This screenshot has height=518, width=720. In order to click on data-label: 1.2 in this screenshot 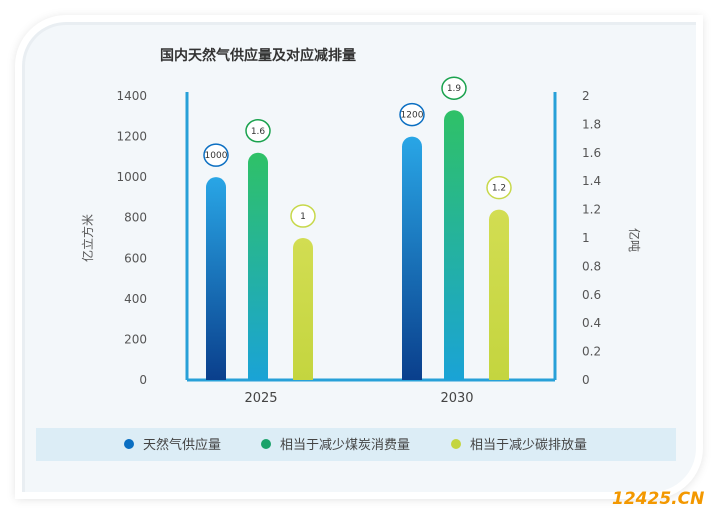, I will do `click(499, 189)`.